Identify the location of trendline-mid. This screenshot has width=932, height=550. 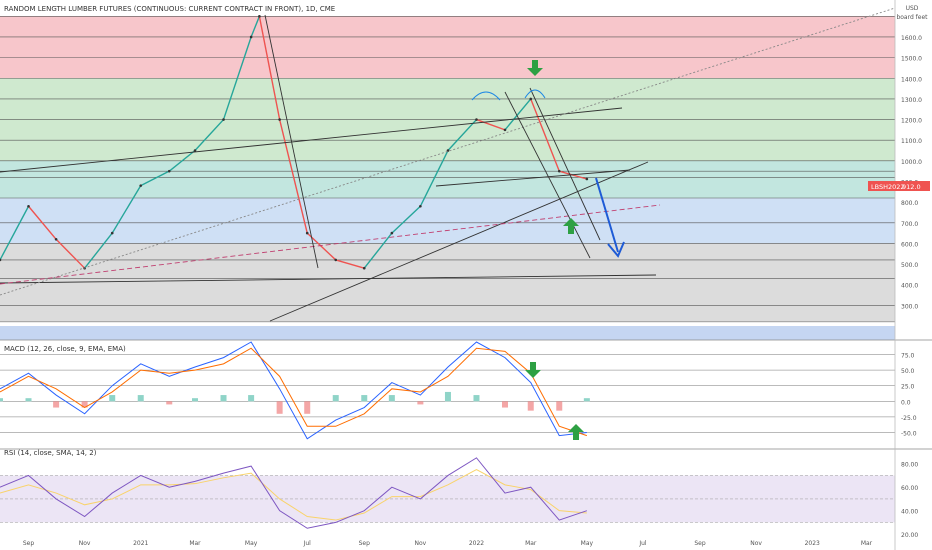
(533, 178).